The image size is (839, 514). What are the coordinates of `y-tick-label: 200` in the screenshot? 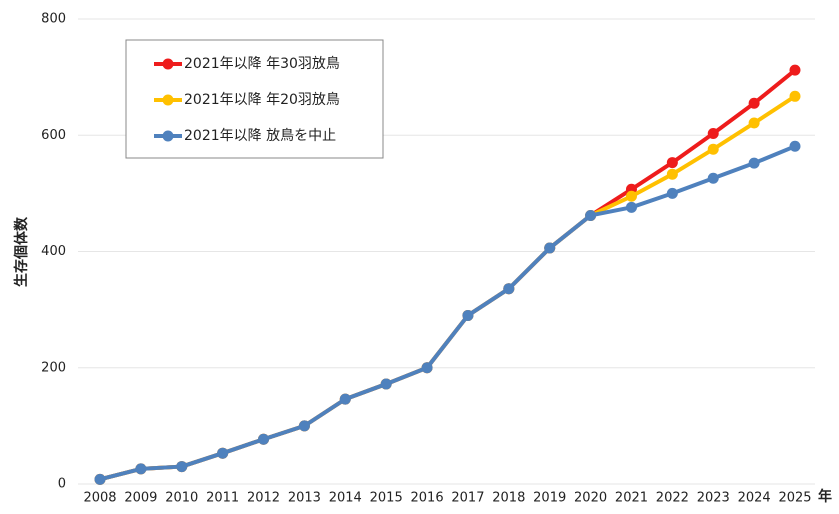 It's located at (53, 367).